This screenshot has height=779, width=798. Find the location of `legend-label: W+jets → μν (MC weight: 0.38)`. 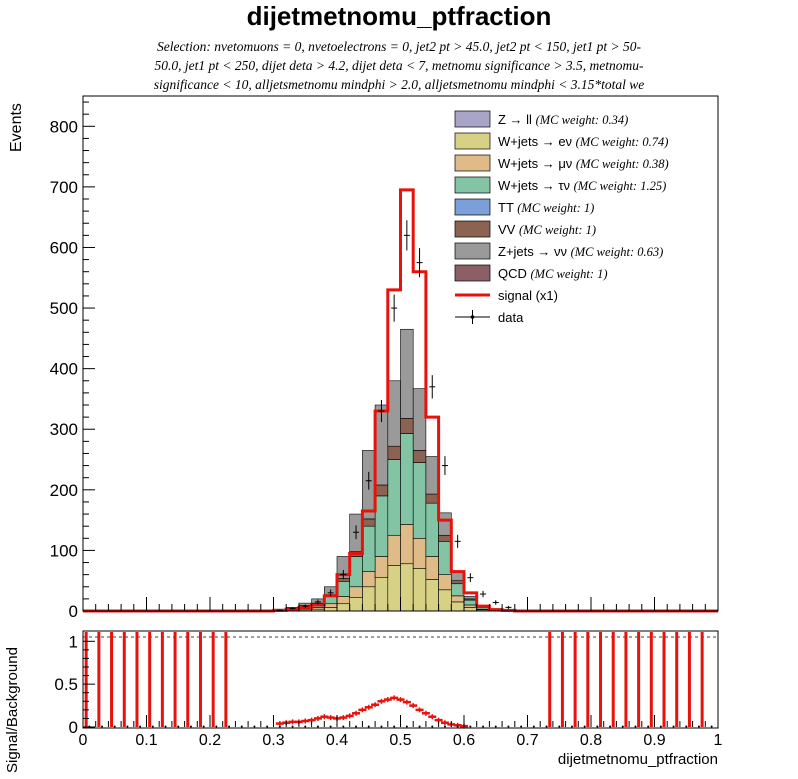

legend-label: W+jets → μν (MC weight: 0.38) is located at coordinates (583, 163).